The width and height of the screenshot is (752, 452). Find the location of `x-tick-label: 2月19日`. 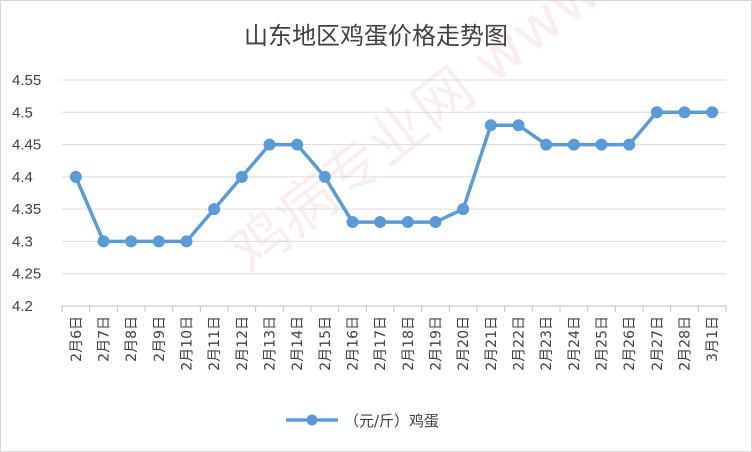

x-tick-label: 2月19日 is located at coordinates (437, 343).